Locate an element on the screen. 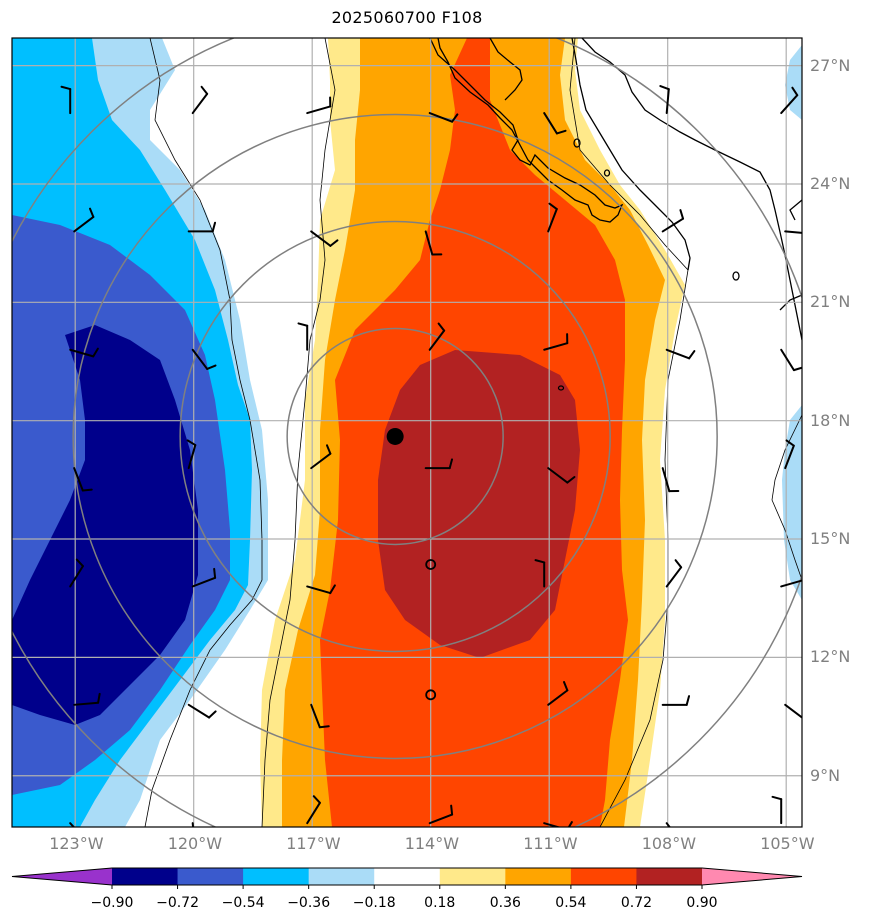 The width and height of the screenshot is (873, 924). colorbar-tick-label: −0.72 is located at coordinates (177, 903).